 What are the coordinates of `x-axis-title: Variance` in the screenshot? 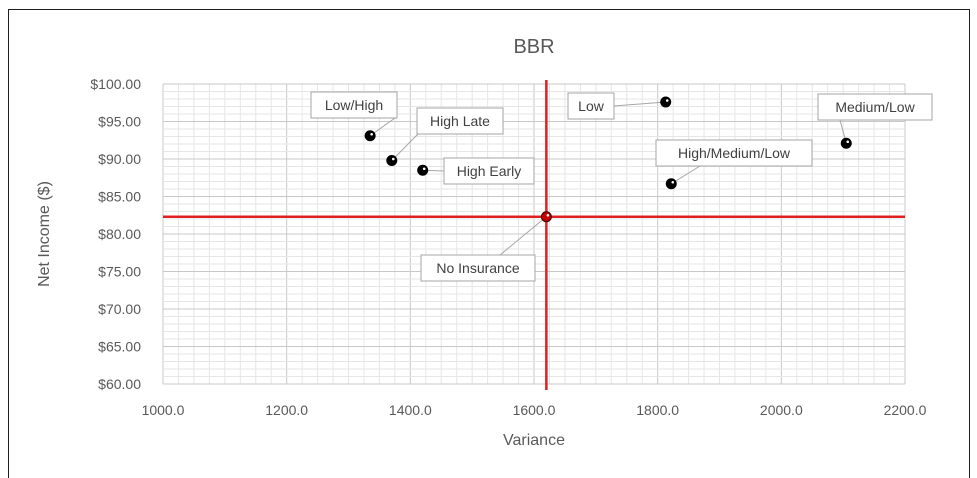 It's located at (534, 440).